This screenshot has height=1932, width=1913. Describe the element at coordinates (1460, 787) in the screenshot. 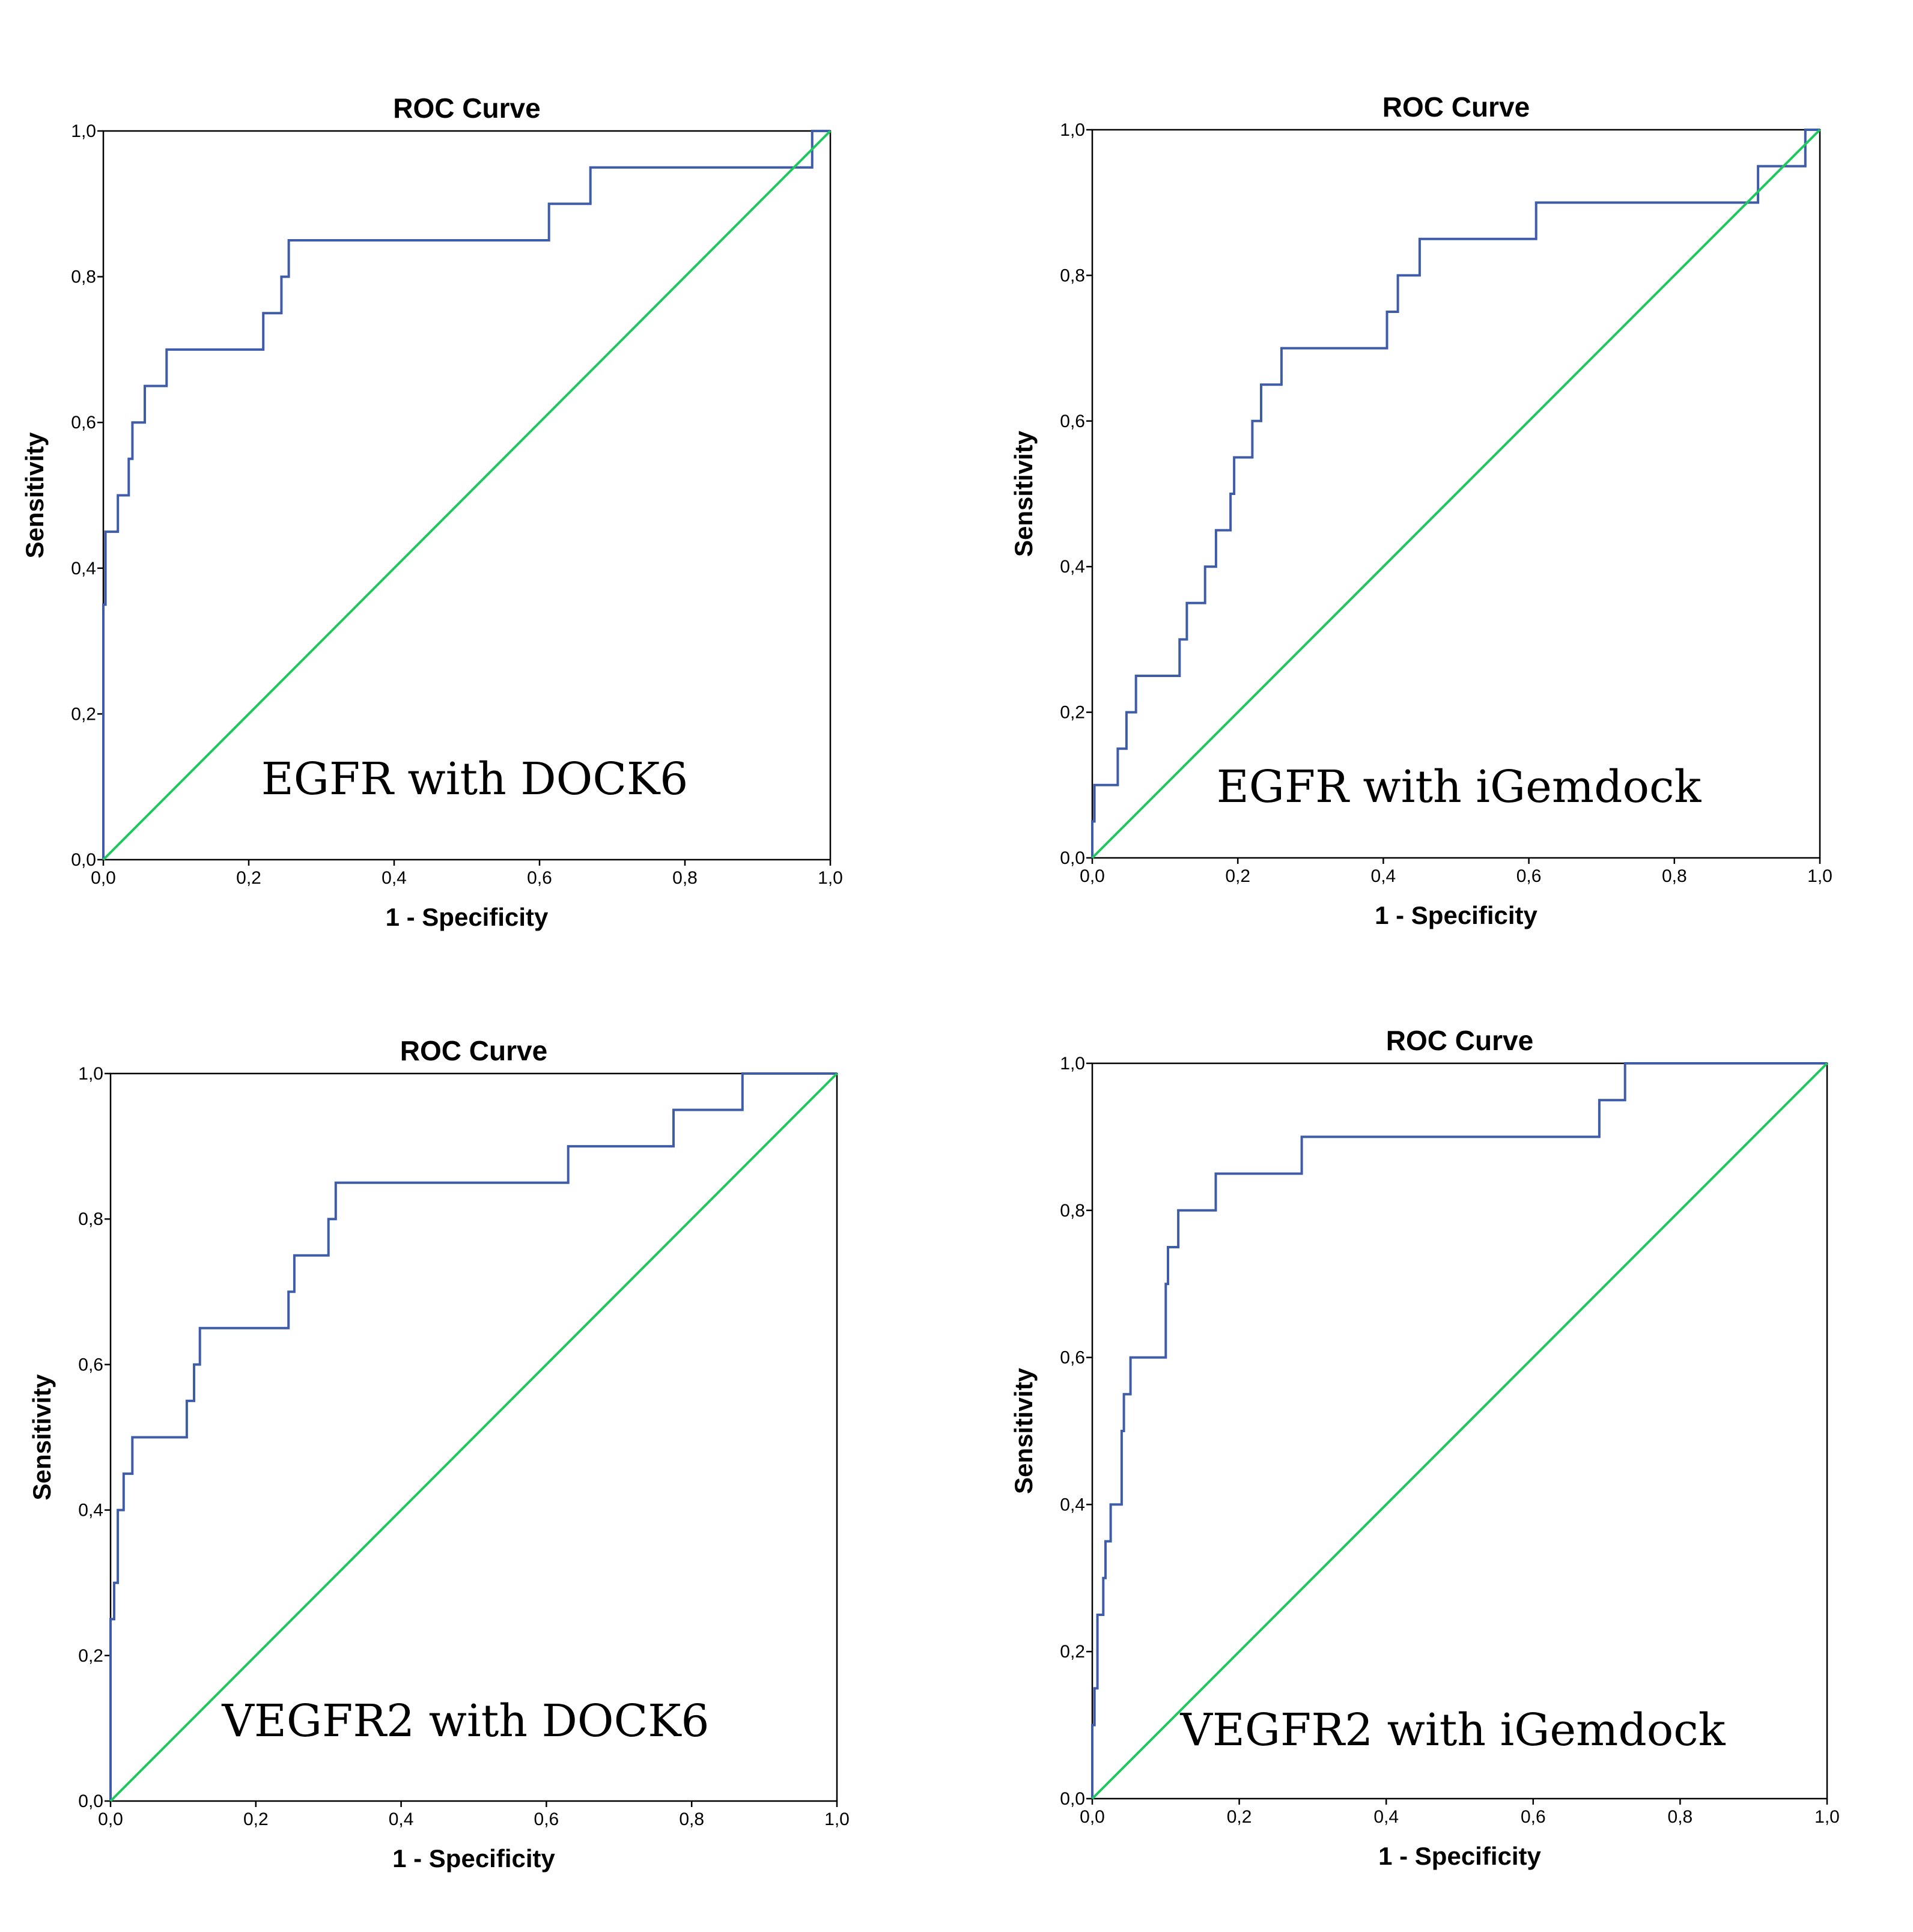

I see `chart-annotation: EGFR with iGemdock` at that location.